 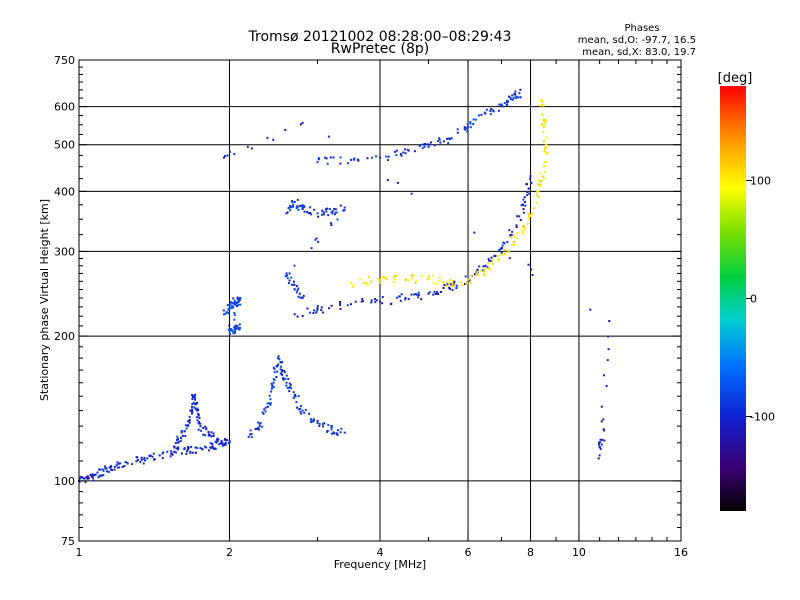 I want to click on x-tick-label: 1, so click(x=79, y=552).